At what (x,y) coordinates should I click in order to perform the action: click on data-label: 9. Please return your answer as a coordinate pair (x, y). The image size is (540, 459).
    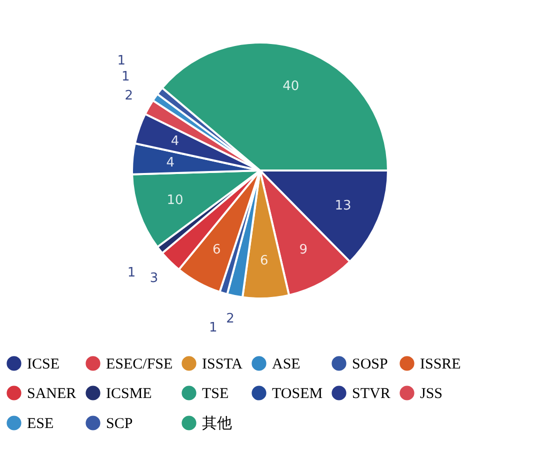
    Looking at the image, I should click on (303, 250).